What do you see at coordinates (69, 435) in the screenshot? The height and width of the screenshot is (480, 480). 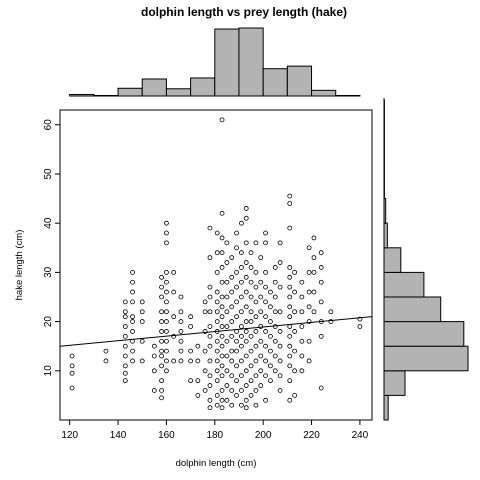 I see `x-tick-label: 120` at bounding box center [69, 435].